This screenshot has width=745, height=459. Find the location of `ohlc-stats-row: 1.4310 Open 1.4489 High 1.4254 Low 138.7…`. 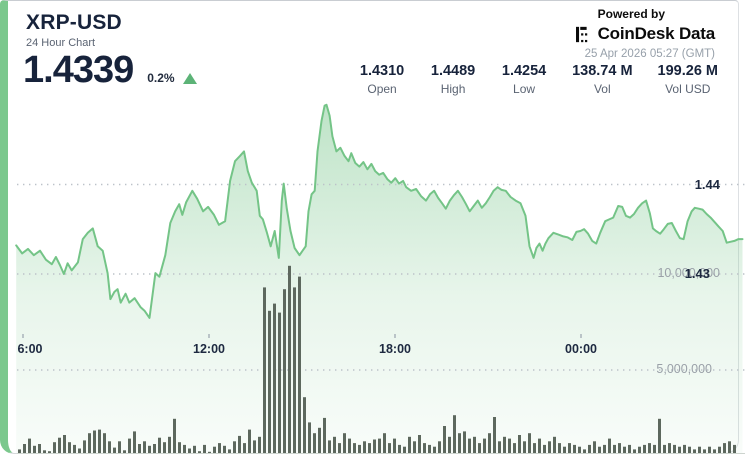

ohlc-stats-row: 1.4310 Open 1.4489 High 1.4254 Low 138.7… is located at coordinates (538, 79).